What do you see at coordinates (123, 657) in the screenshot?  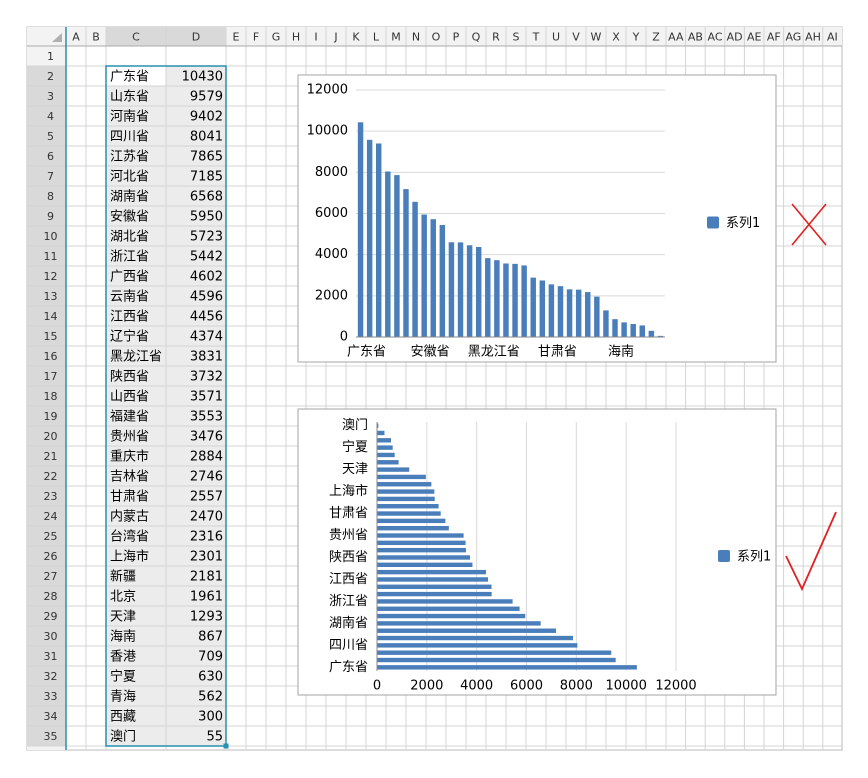 I see `cell-text: 香港` at bounding box center [123, 657].